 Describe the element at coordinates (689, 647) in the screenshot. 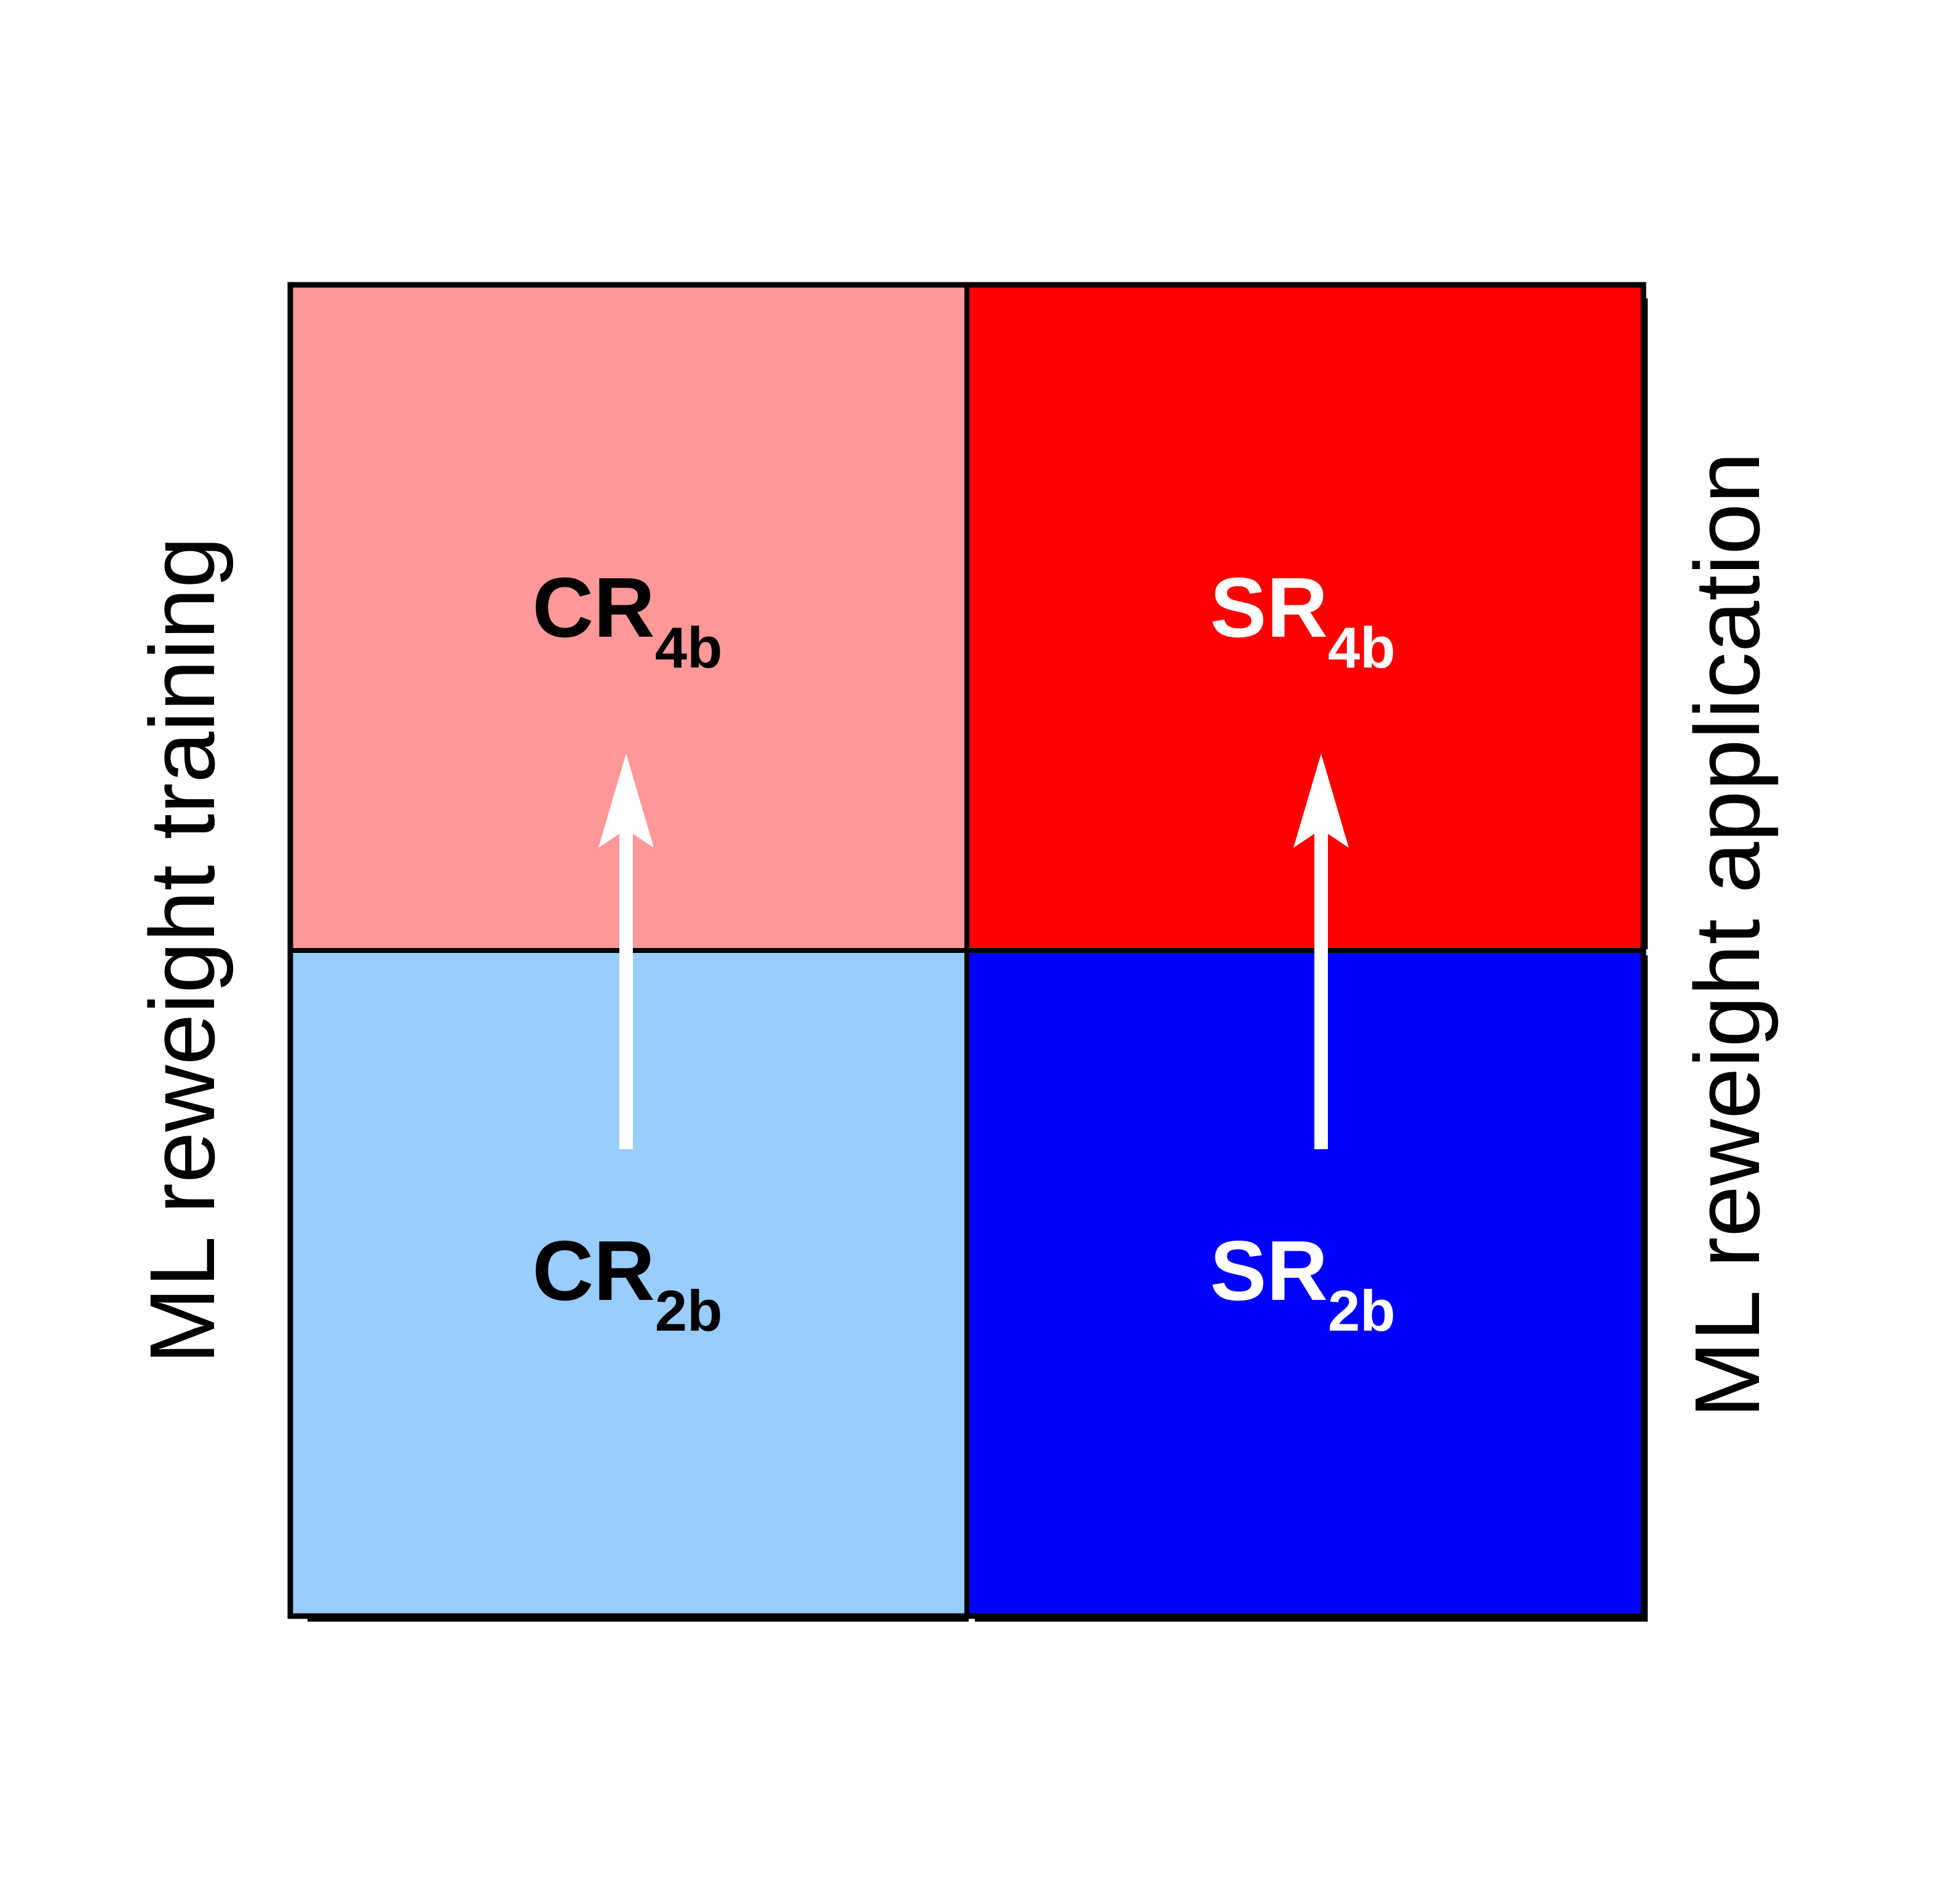

I see `label-cr4b-sub: 4b` at that location.